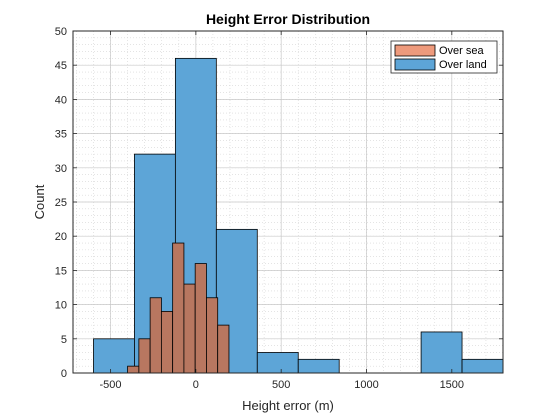  I want to click on x-tick-label: 1000, so click(366, 385).